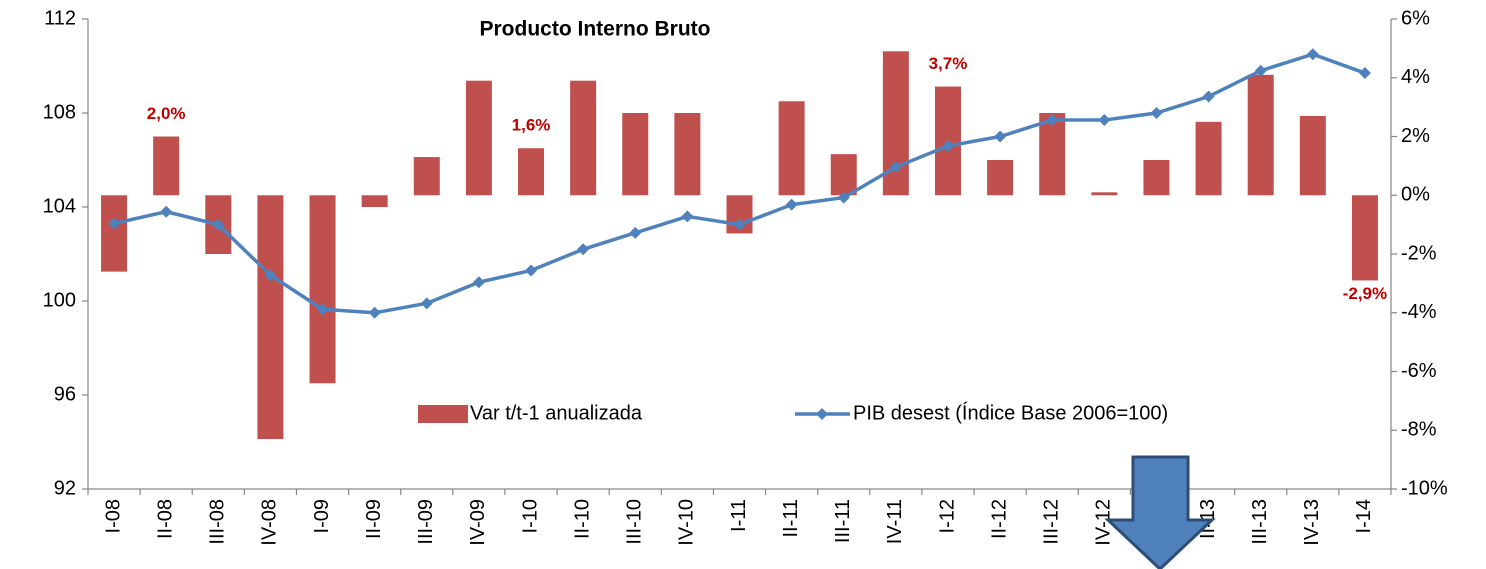  I want to click on x-tick-label: II-09, so click(374, 519).